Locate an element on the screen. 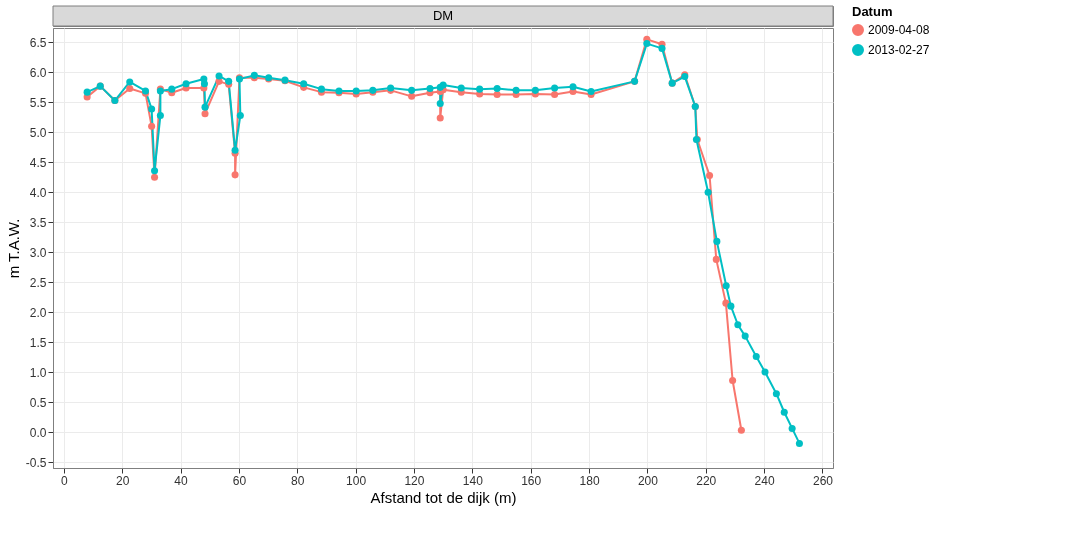 Image resolution: width=1086 pixels, height=544 pixels. x-tick-label: 140 is located at coordinates (473, 480).